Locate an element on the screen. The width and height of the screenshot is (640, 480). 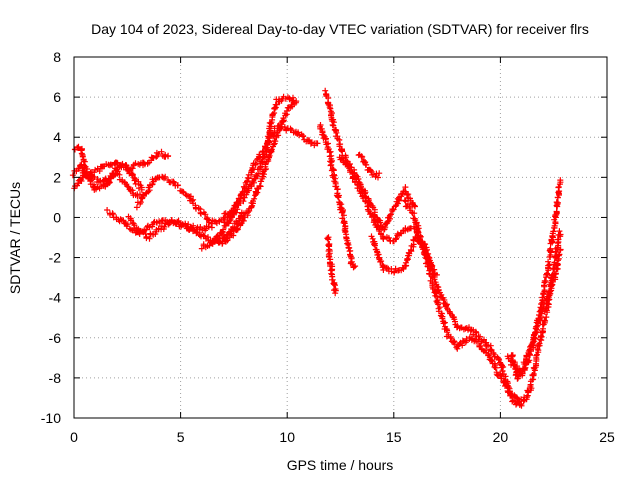
x-tick-label: 10 is located at coordinates (287, 437).